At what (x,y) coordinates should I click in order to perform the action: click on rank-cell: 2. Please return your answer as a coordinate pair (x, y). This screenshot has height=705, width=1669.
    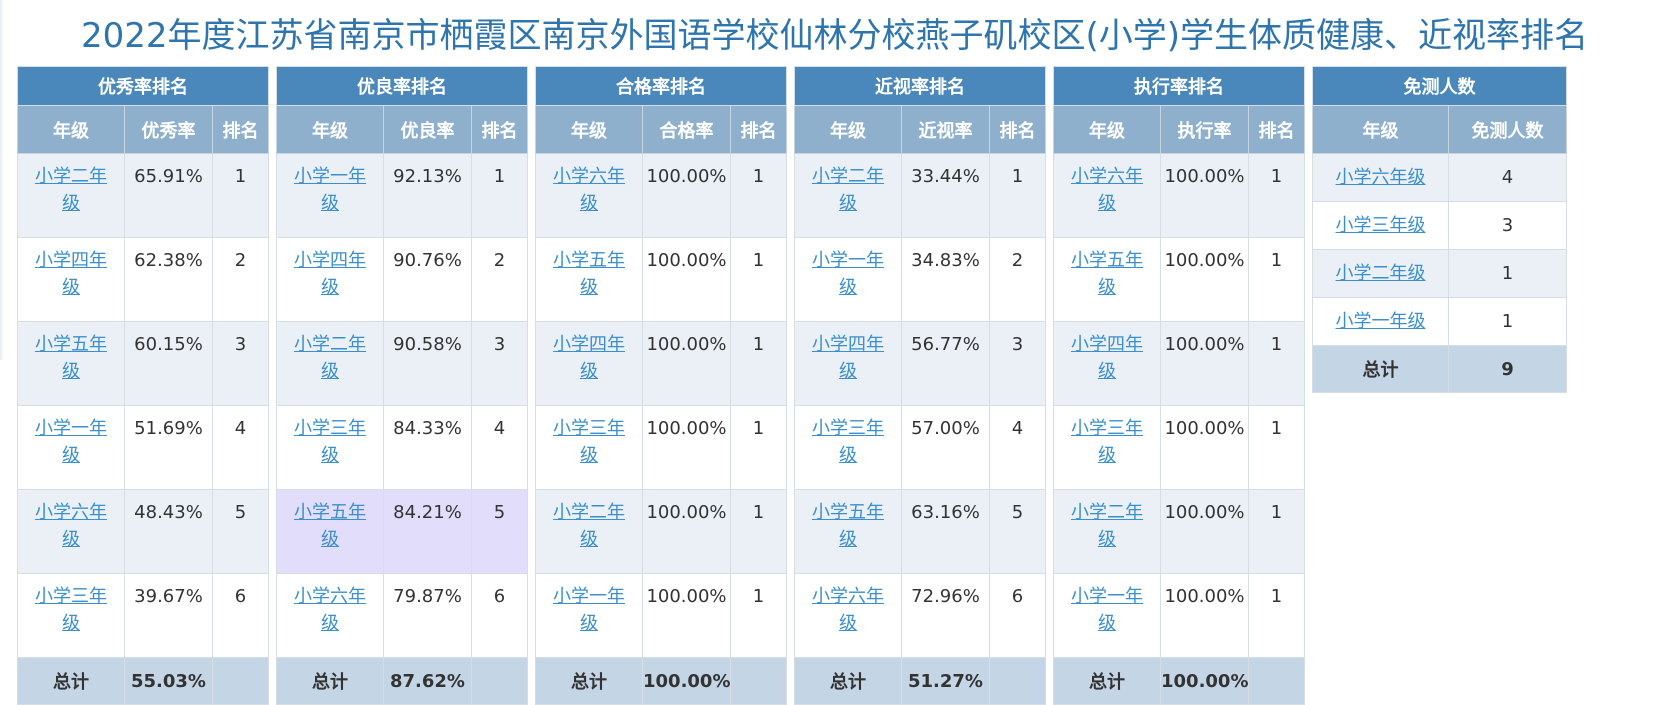
    Looking at the image, I should click on (1017, 279).